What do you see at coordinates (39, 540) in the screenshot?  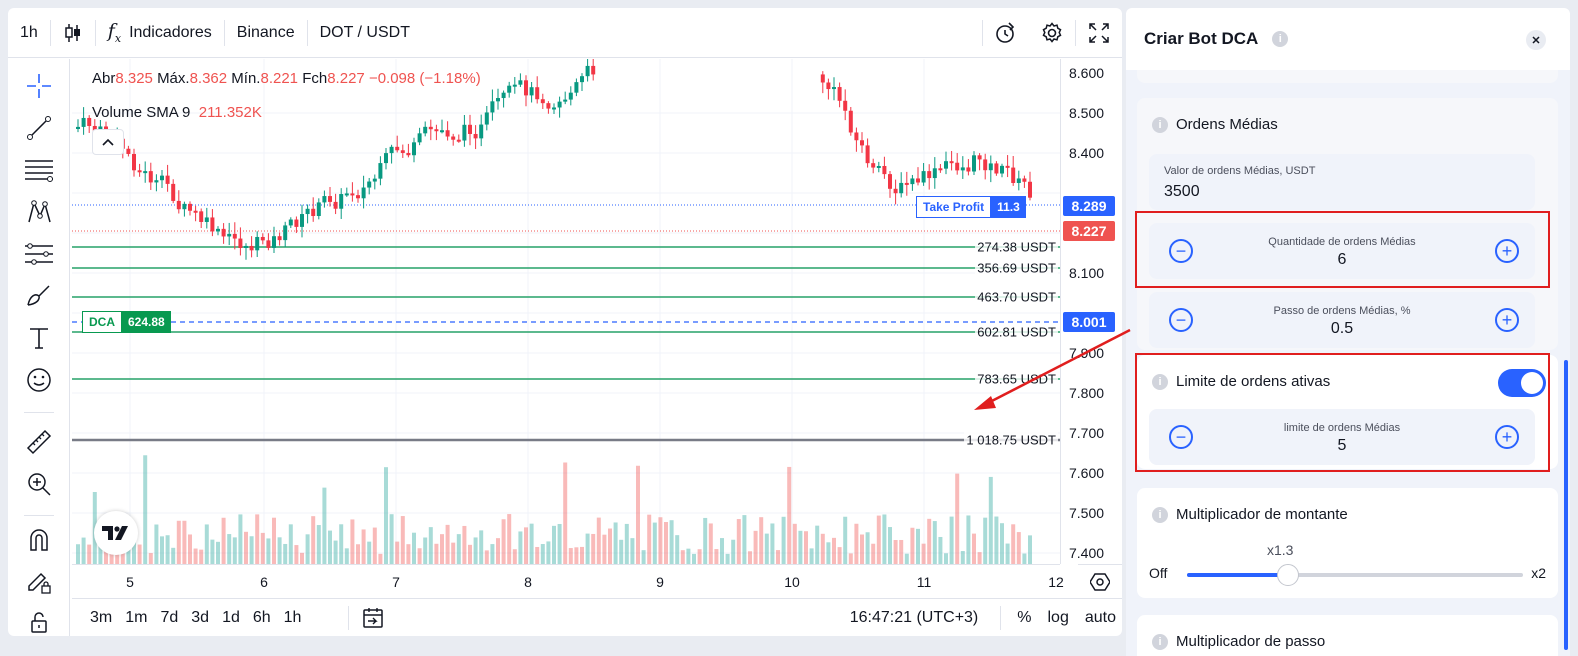 I see `magnet-tool` at bounding box center [39, 540].